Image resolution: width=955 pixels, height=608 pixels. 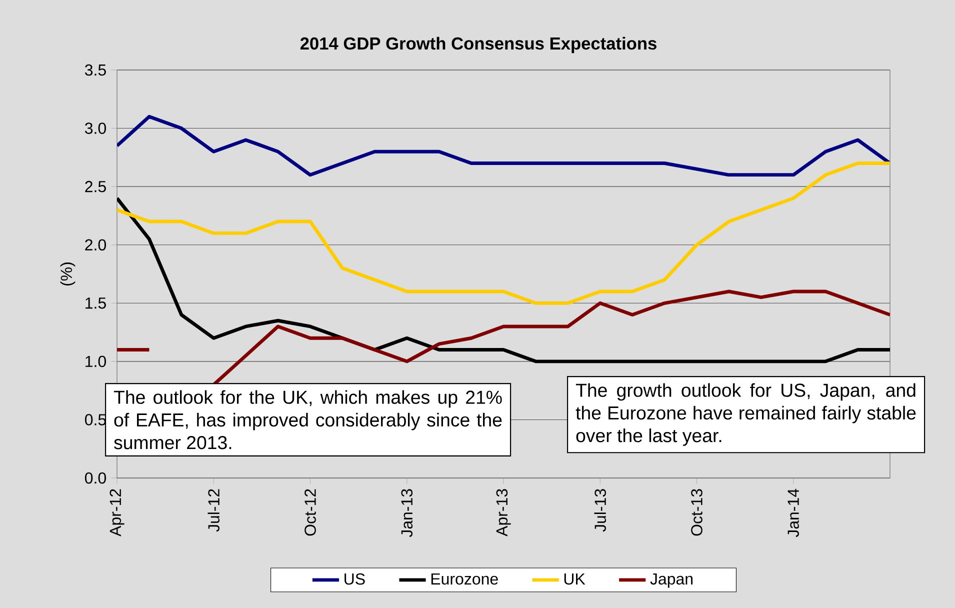 I want to click on y-tick-label: 1.5, so click(x=96, y=303).